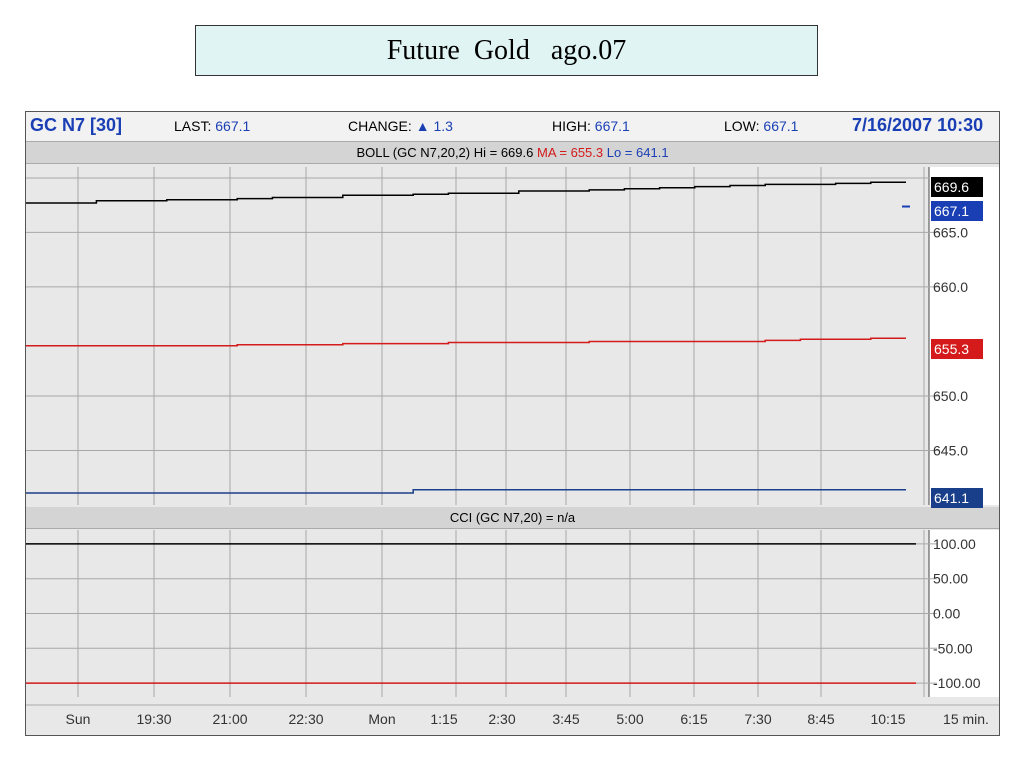 Image resolution: width=1024 pixels, height=768 pixels. What do you see at coordinates (636, 152) in the screenshot?
I see `boll-lo-text: Lo = 641.1` at bounding box center [636, 152].